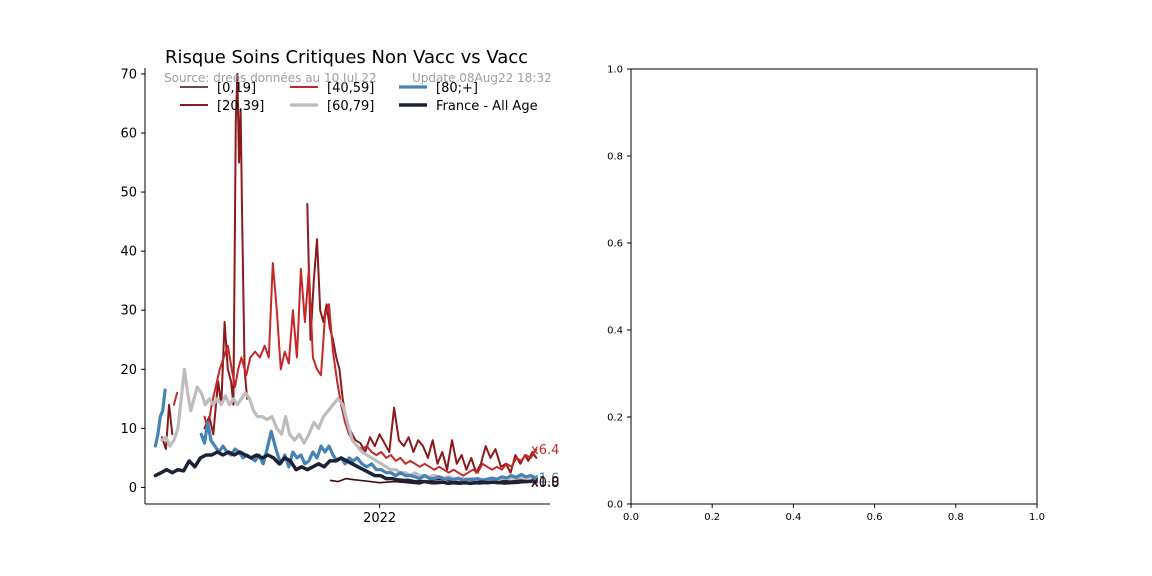 The height and width of the screenshot is (576, 1152). What do you see at coordinates (615, 418) in the screenshot?
I see `y-tick-label: 0.2` at bounding box center [615, 418].